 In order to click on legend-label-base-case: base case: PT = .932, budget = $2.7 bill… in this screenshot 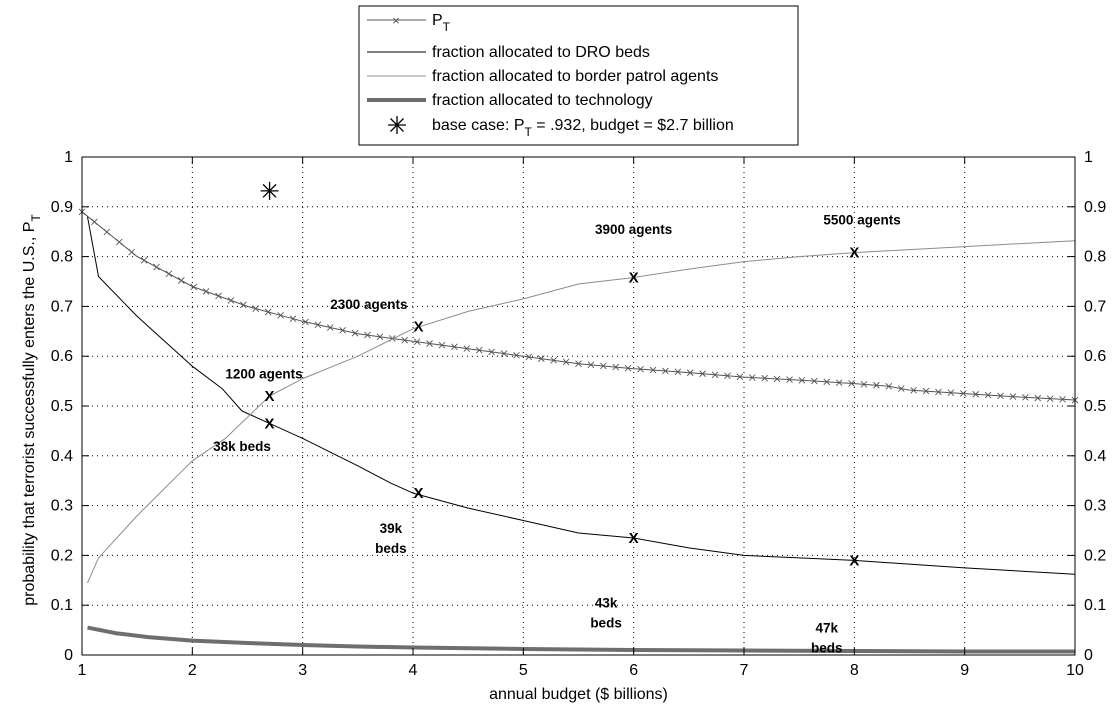, I will do `click(583, 128)`.